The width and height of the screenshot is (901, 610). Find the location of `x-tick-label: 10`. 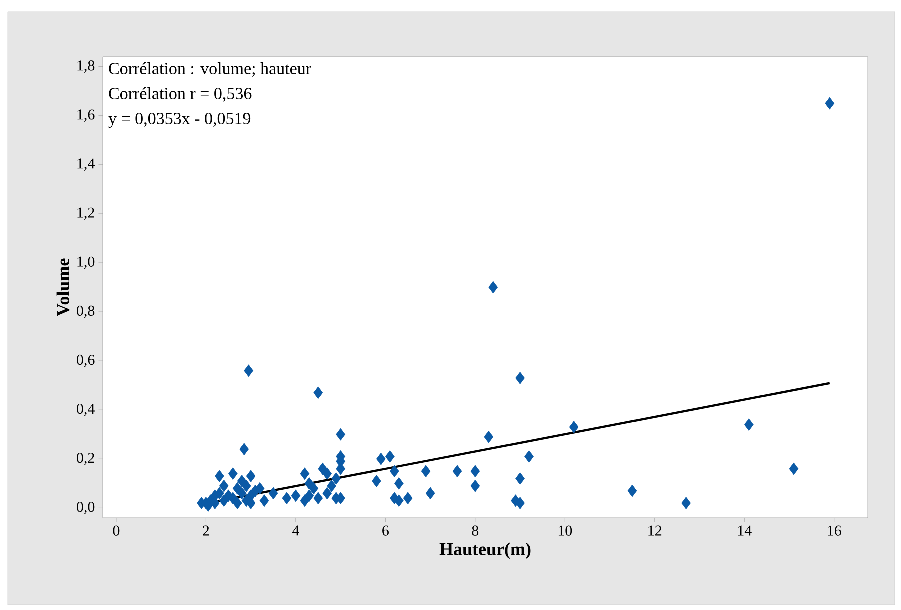

x-tick-label: 10 is located at coordinates (565, 531).